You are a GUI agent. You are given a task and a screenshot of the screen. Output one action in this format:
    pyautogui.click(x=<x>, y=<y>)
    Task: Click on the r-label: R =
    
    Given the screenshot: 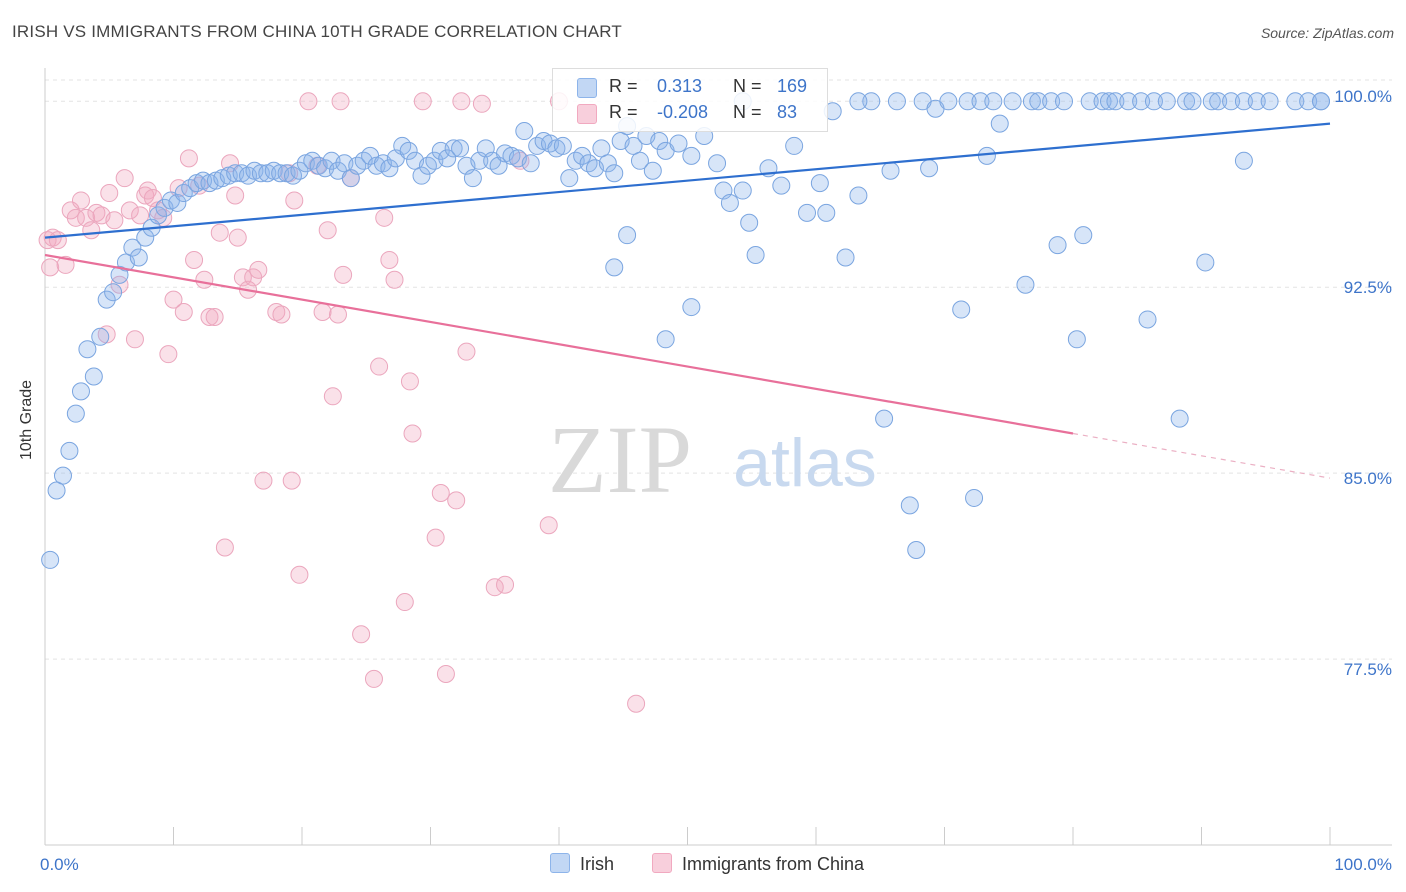 What is the action you would take?
    pyautogui.click(x=623, y=86)
    